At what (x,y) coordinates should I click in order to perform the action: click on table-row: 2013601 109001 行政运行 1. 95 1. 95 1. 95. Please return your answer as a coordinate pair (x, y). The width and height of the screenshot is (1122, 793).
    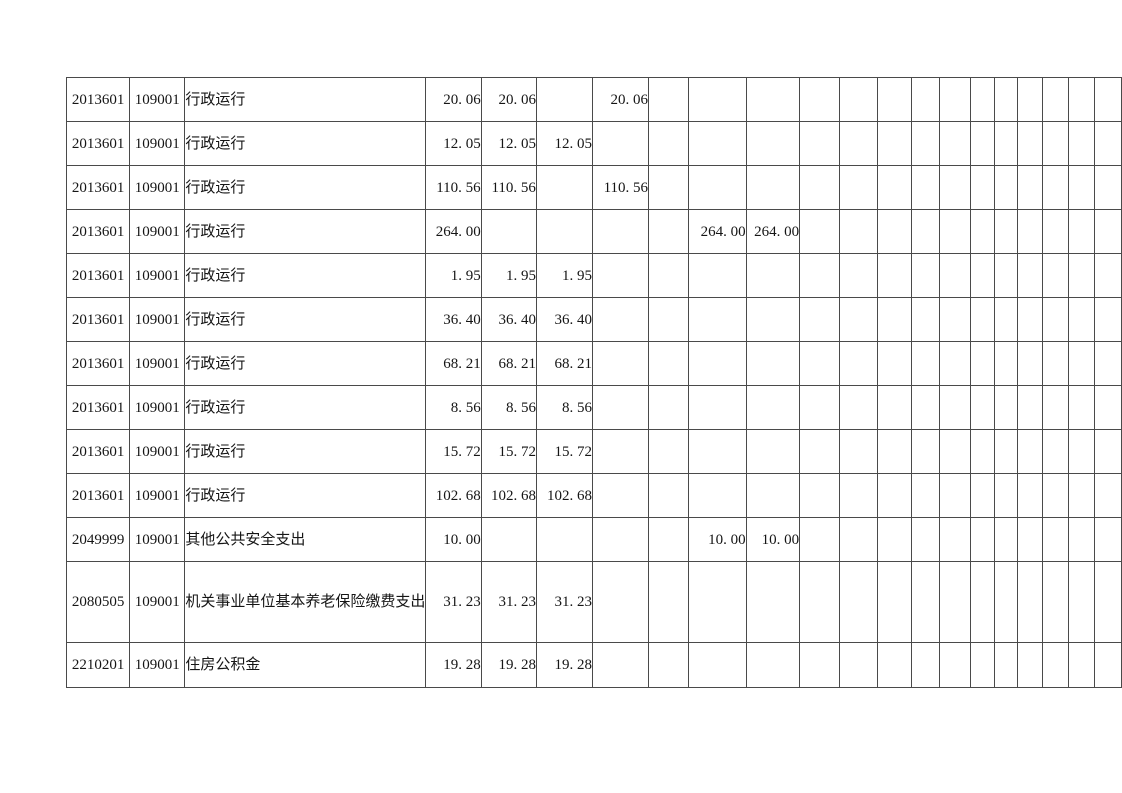
    Looking at the image, I should click on (593, 275).